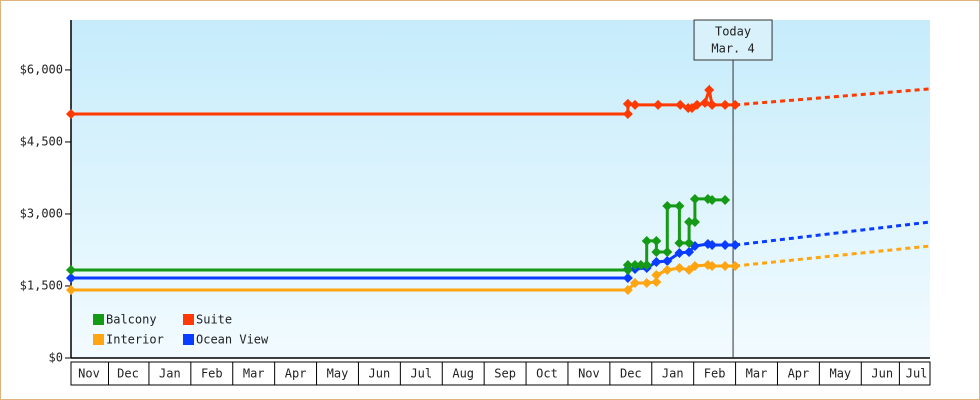 This screenshot has width=980, height=400. What do you see at coordinates (732, 49) in the screenshot?
I see `today-label: Mar. 4` at bounding box center [732, 49].